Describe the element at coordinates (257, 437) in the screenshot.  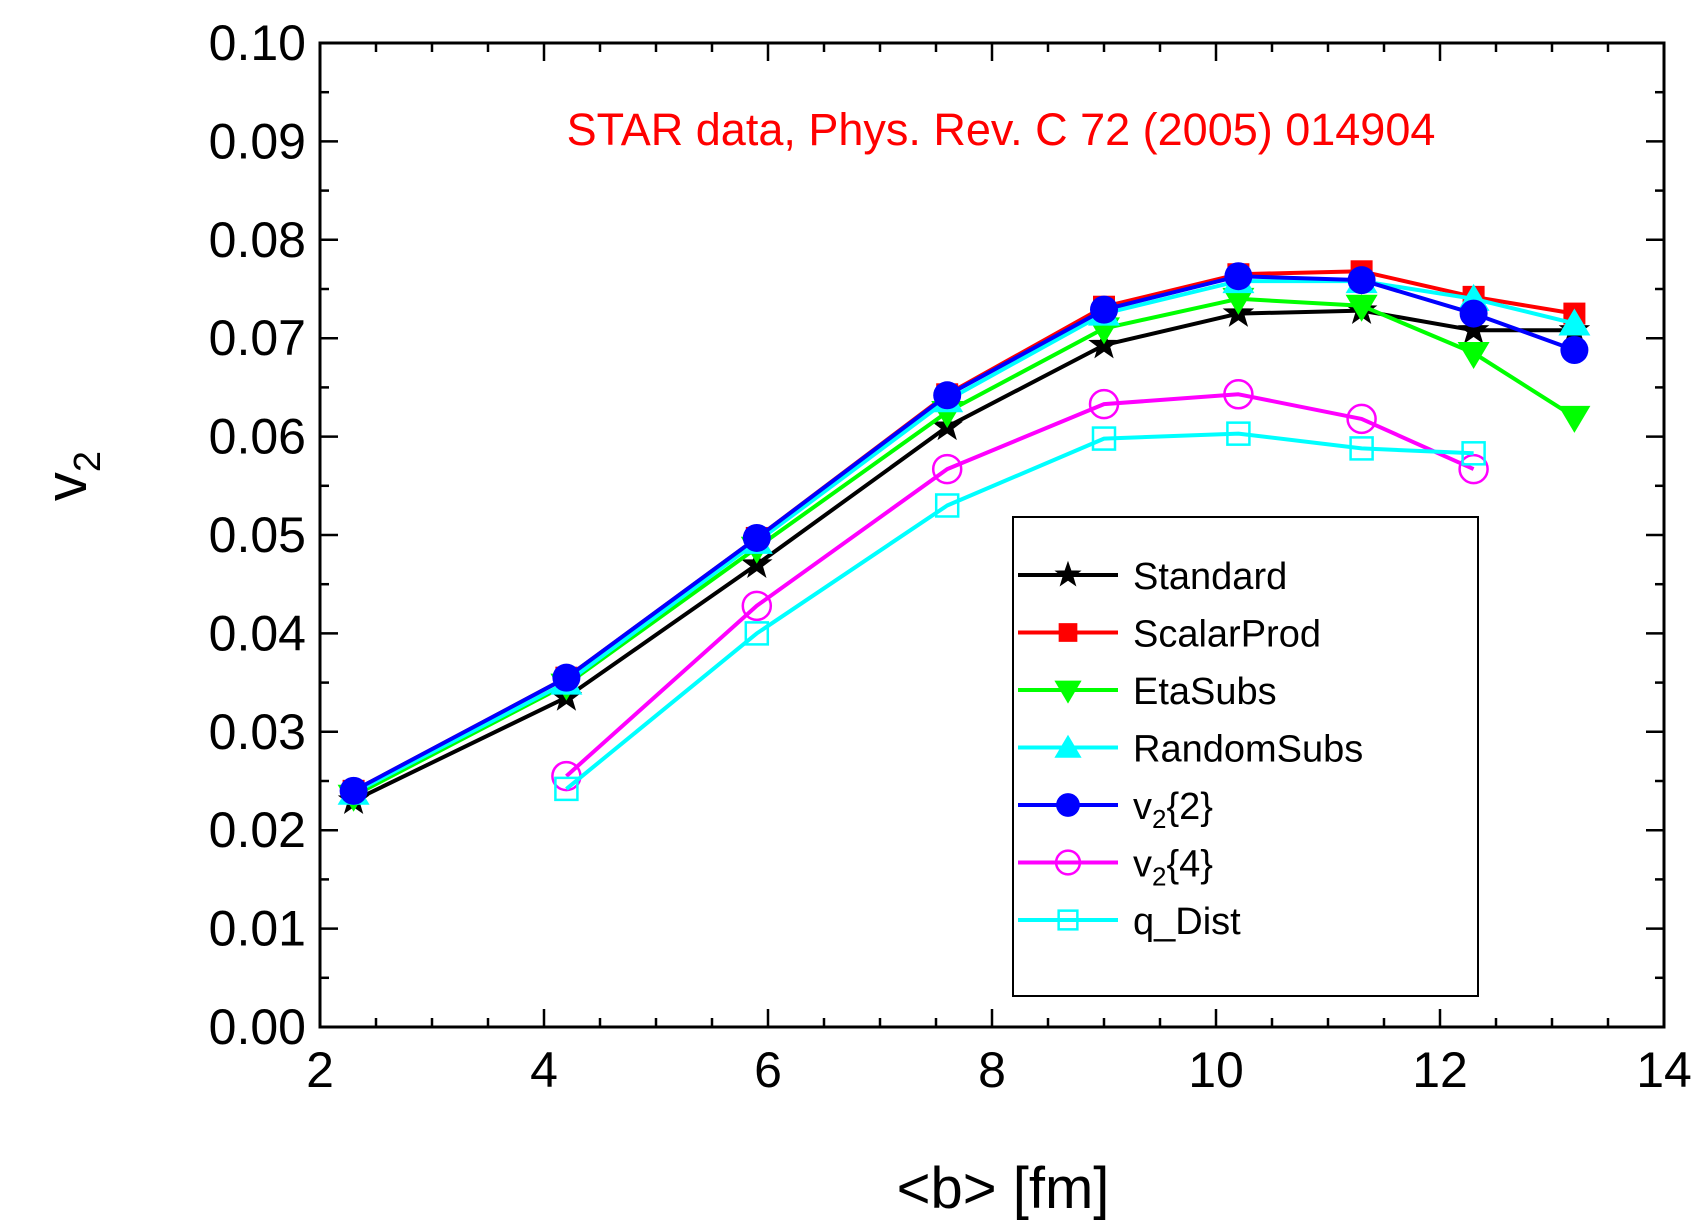
I see `y-tick-label: 0.06` at that location.